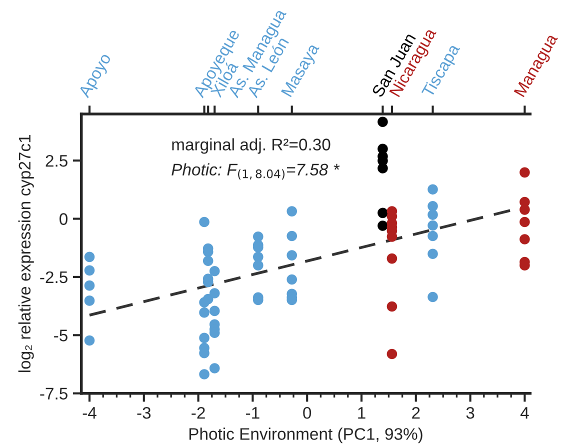 This screenshot has height=447, width=561. What do you see at coordinates (524, 413) in the screenshot?
I see `x-tick-label: 4` at bounding box center [524, 413].